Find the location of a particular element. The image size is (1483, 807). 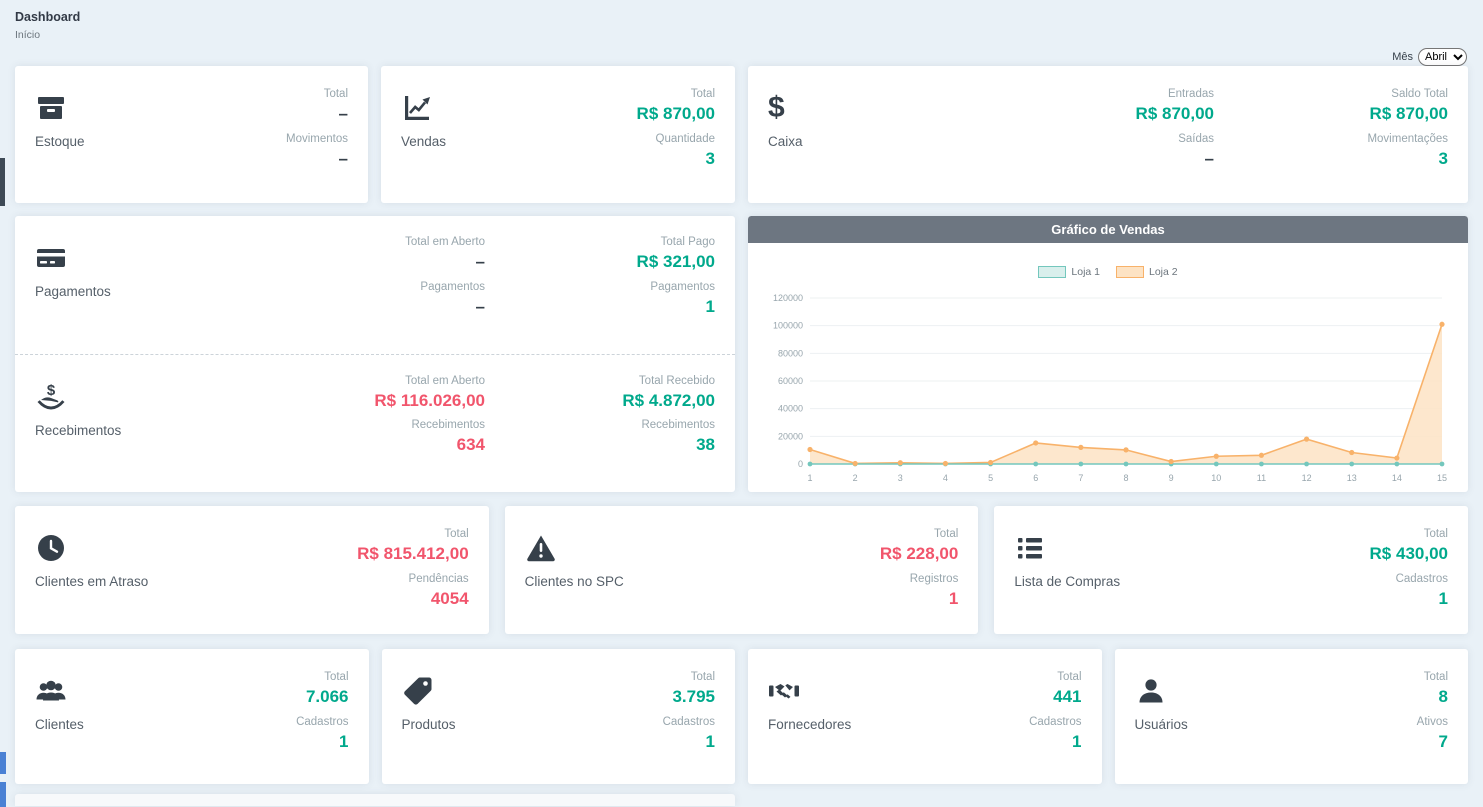

users-group-icon is located at coordinates (51, 691).